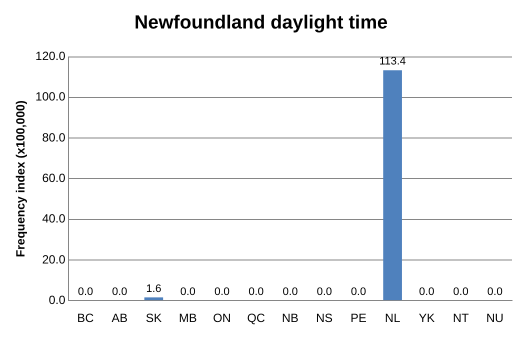 The height and width of the screenshot is (340, 524). Describe the element at coordinates (256, 318) in the screenshot. I see `x-tick-label: QC` at that location.